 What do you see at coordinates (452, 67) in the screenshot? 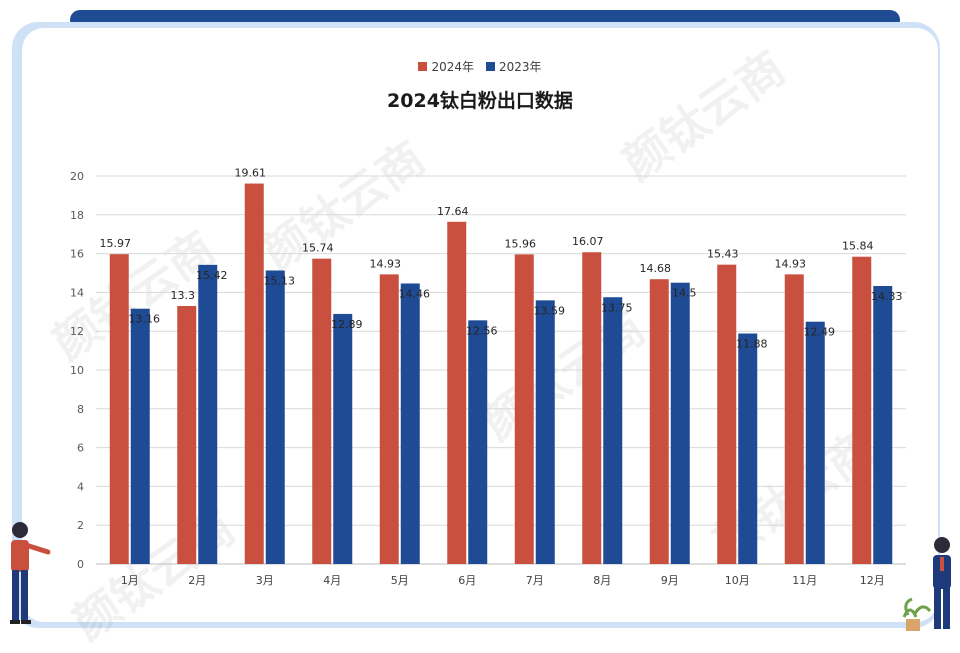
I see `legend-label-2024: 2024年` at bounding box center [452, 67].